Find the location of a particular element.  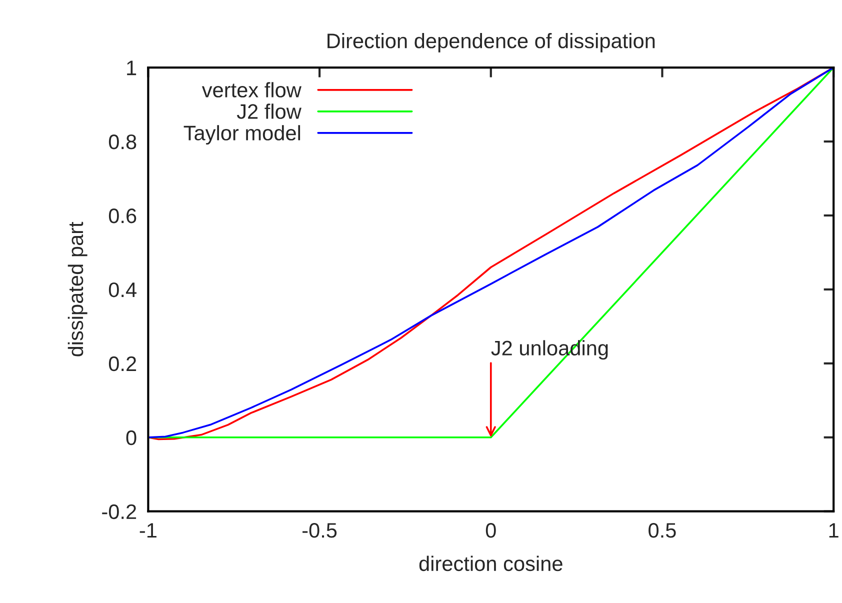

x-tick-label: 1 is located at coordinates (833, 530).